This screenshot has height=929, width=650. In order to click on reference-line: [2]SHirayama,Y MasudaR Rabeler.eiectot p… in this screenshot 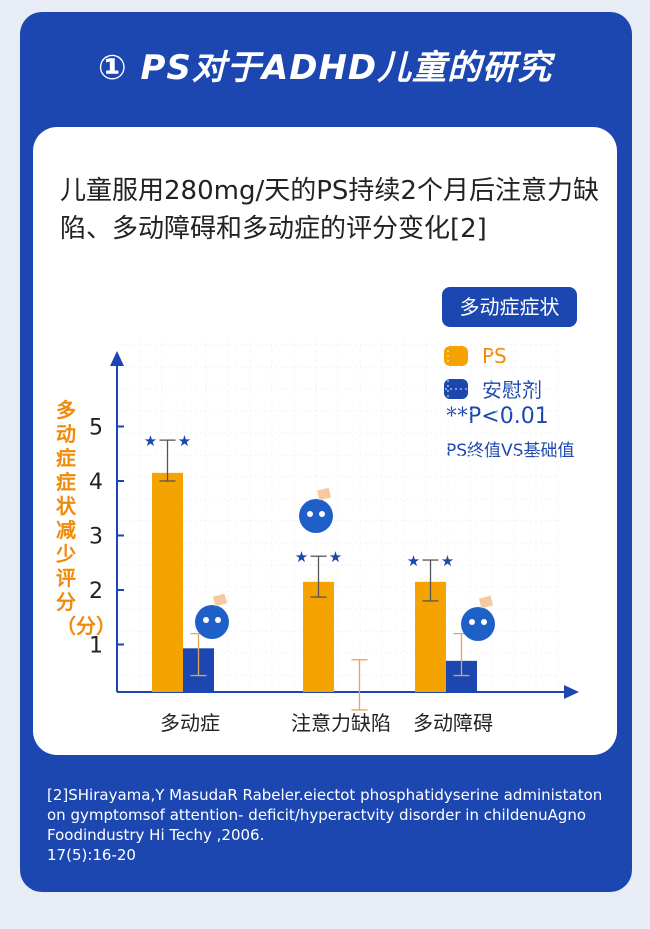, I will do `click(325, 795)`.